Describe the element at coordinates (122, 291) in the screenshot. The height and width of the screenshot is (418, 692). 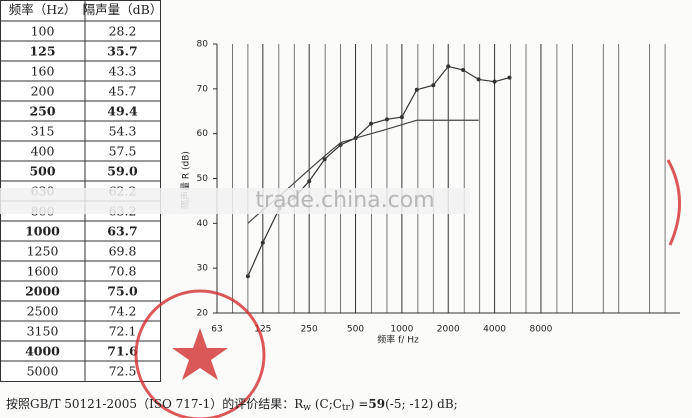
I see `cell: 75.0` at that location.